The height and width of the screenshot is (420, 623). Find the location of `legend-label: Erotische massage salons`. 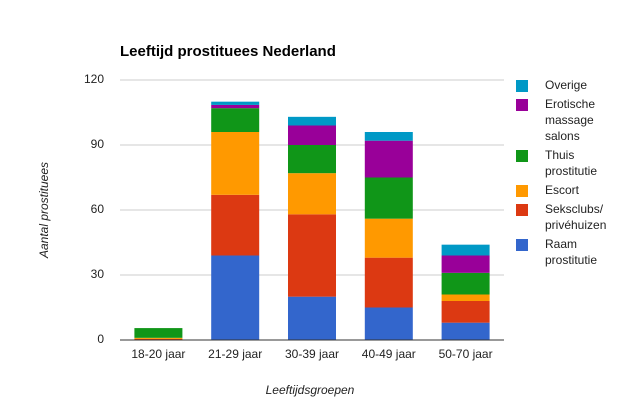

legend-label: Erotische massage salons is located at coordinates (570, 120).